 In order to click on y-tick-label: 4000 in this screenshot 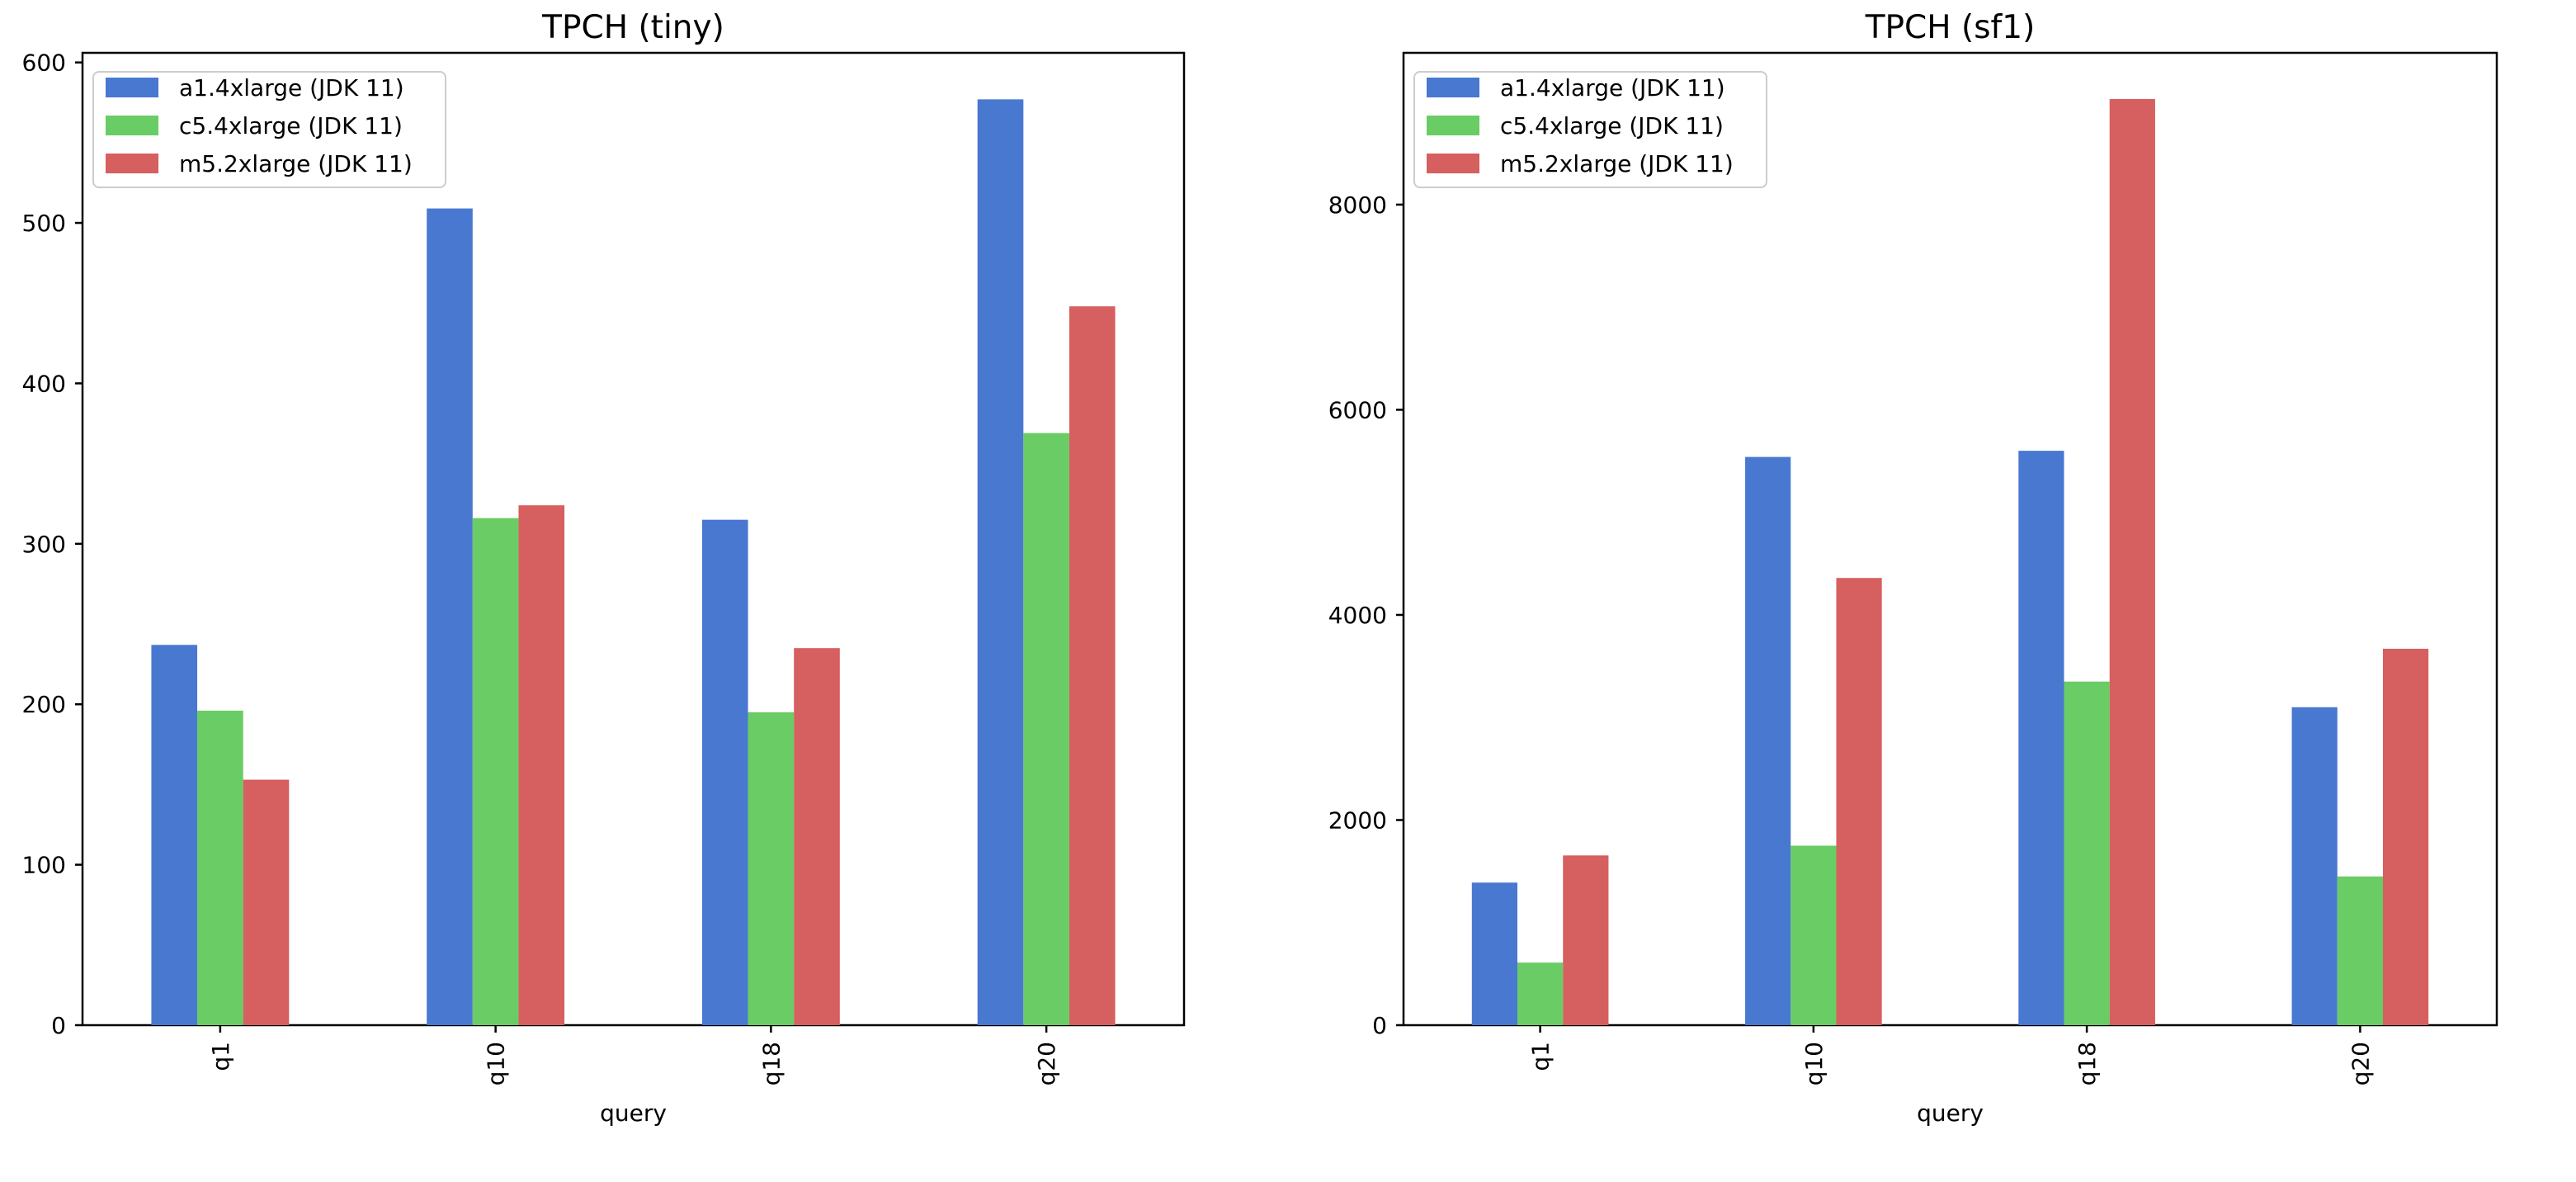, I will do `click(1357, 615)`.